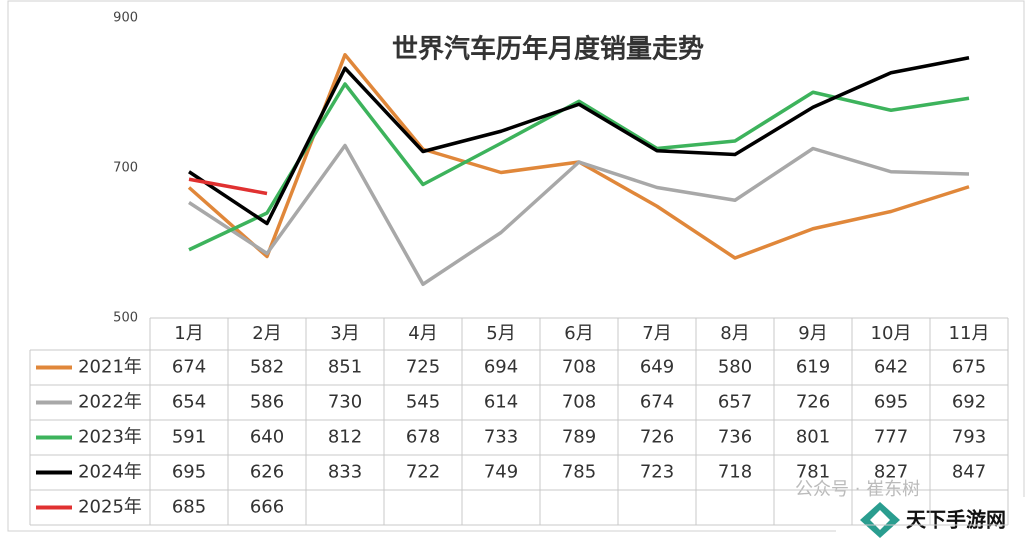  Describe the element at coordinates (267, 472) in the screenshot. I see `table-value: 626` at that location.